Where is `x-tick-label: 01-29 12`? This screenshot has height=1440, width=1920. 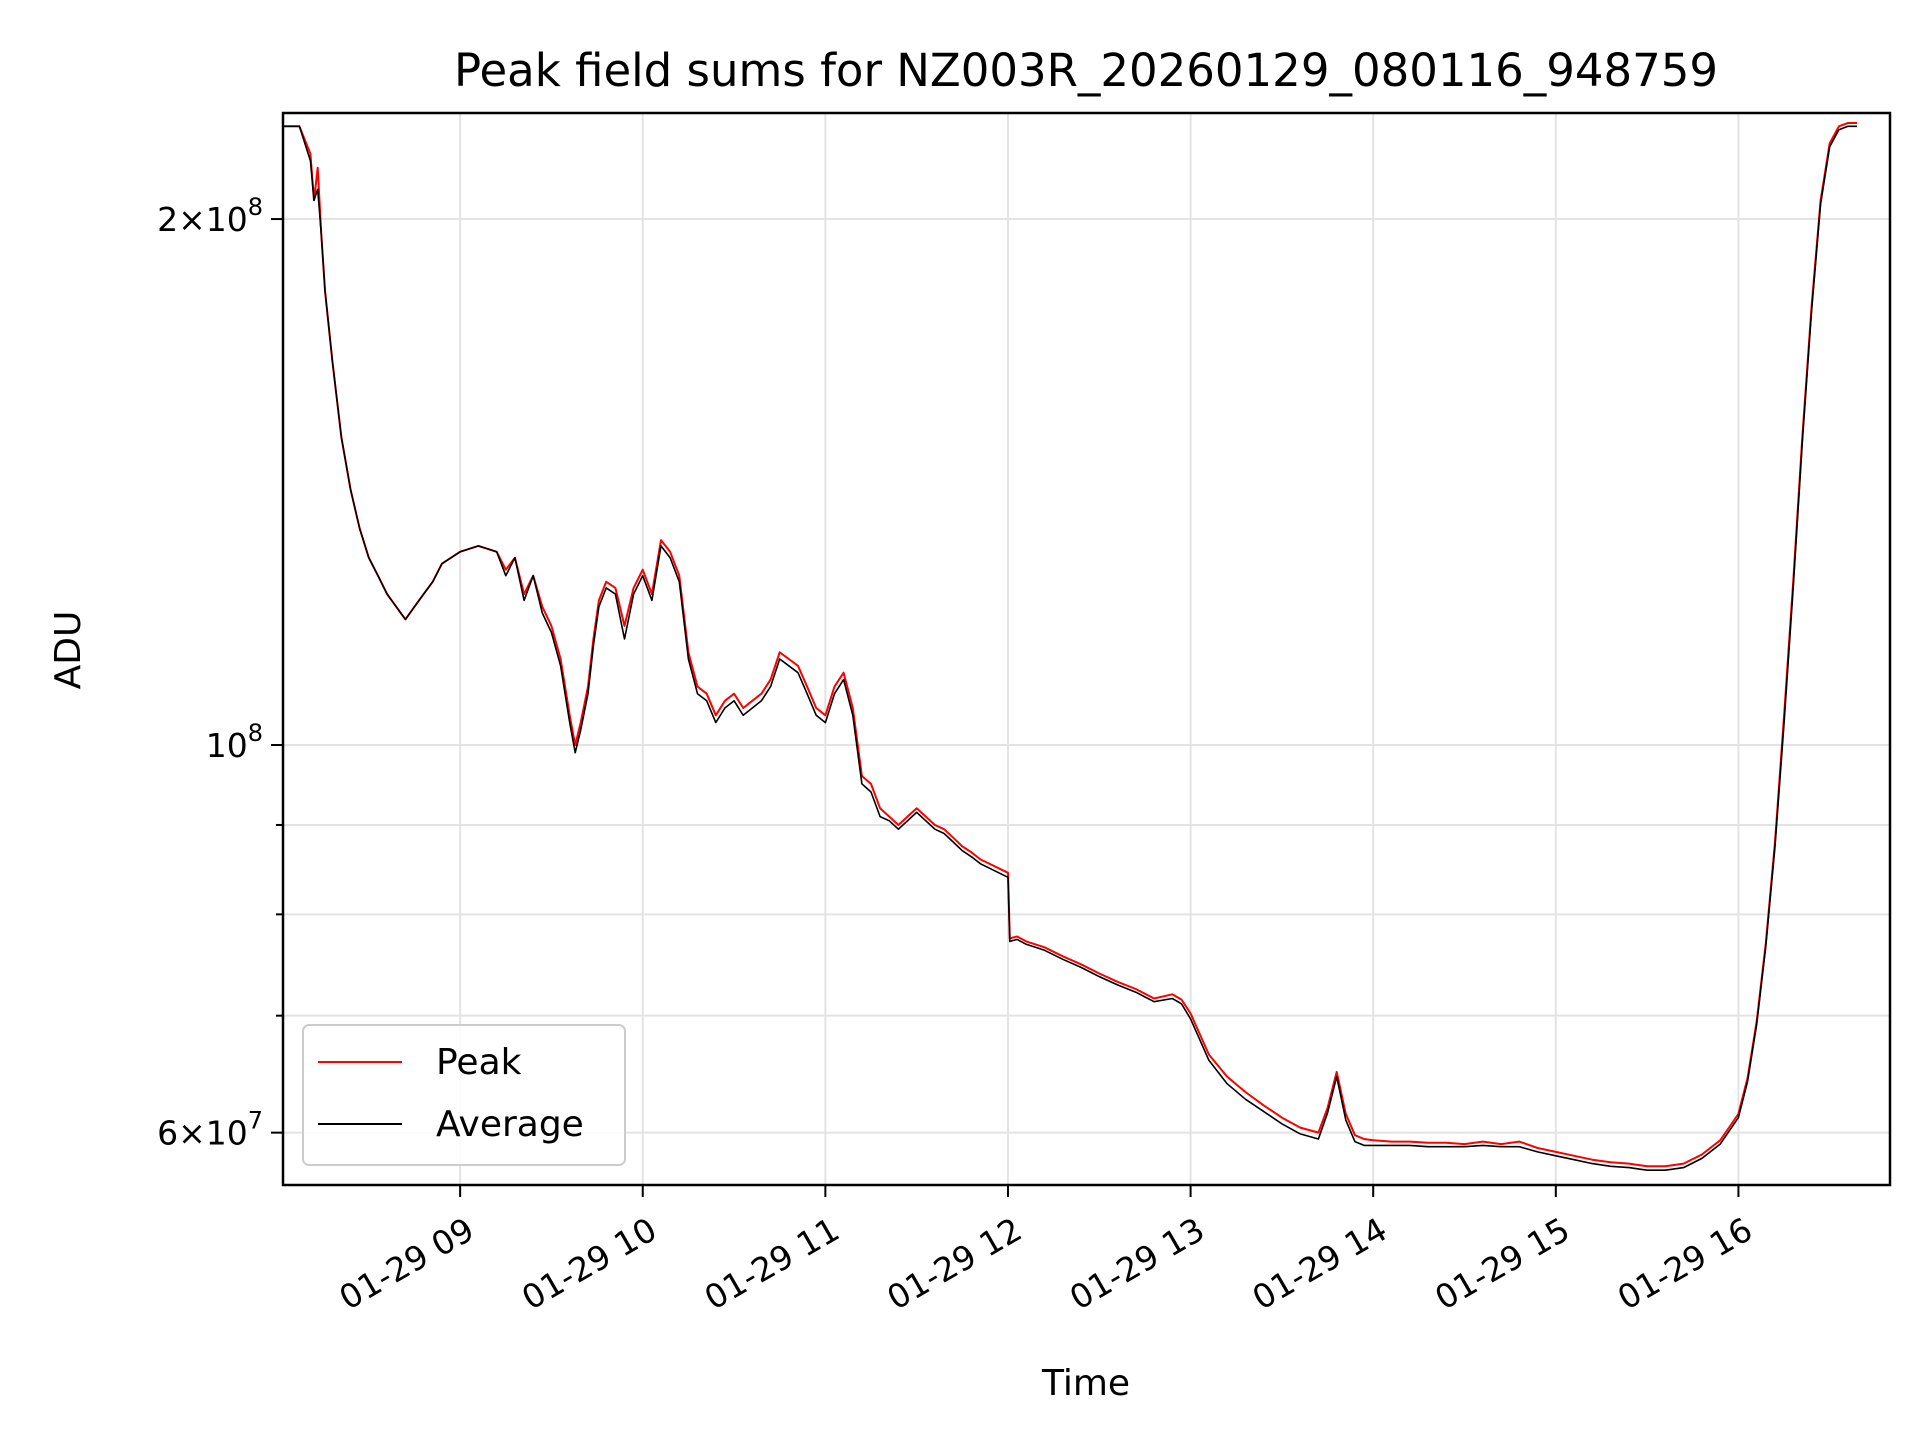
x-tick-label: 01-29 12 is located at coordinates (954, 1264).